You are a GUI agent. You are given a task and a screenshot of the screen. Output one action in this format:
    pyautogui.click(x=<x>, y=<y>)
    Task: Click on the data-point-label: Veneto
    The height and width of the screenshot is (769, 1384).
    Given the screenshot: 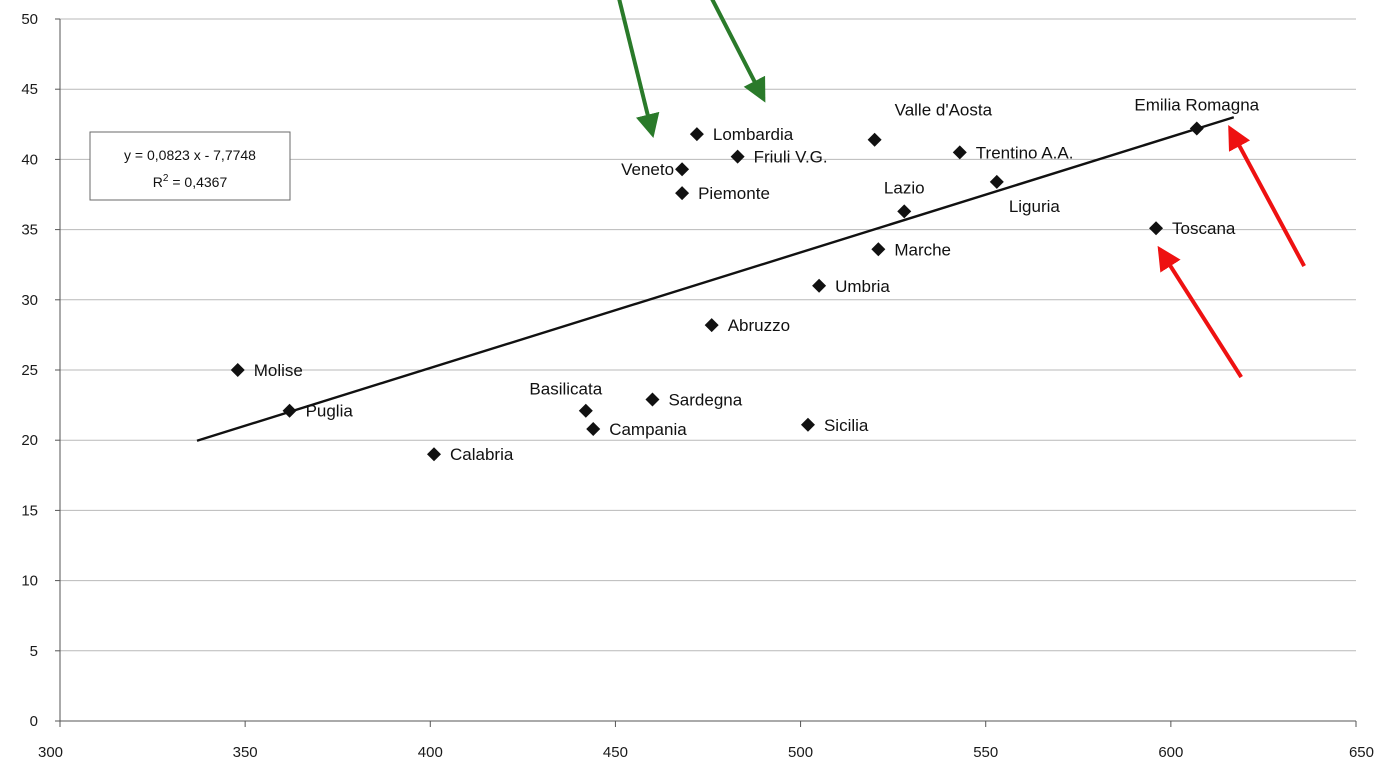 What is the action you would take?
    pyautogui.click(x=647, y=169)
    